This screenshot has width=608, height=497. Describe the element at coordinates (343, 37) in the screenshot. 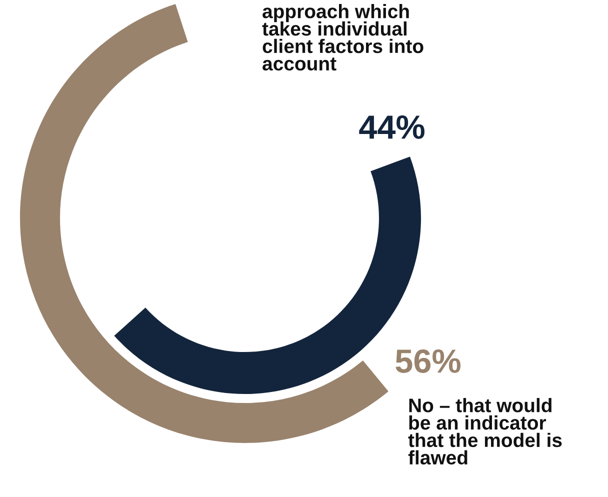

I see `category-label: approach which takes individual client factors into account` at that location.